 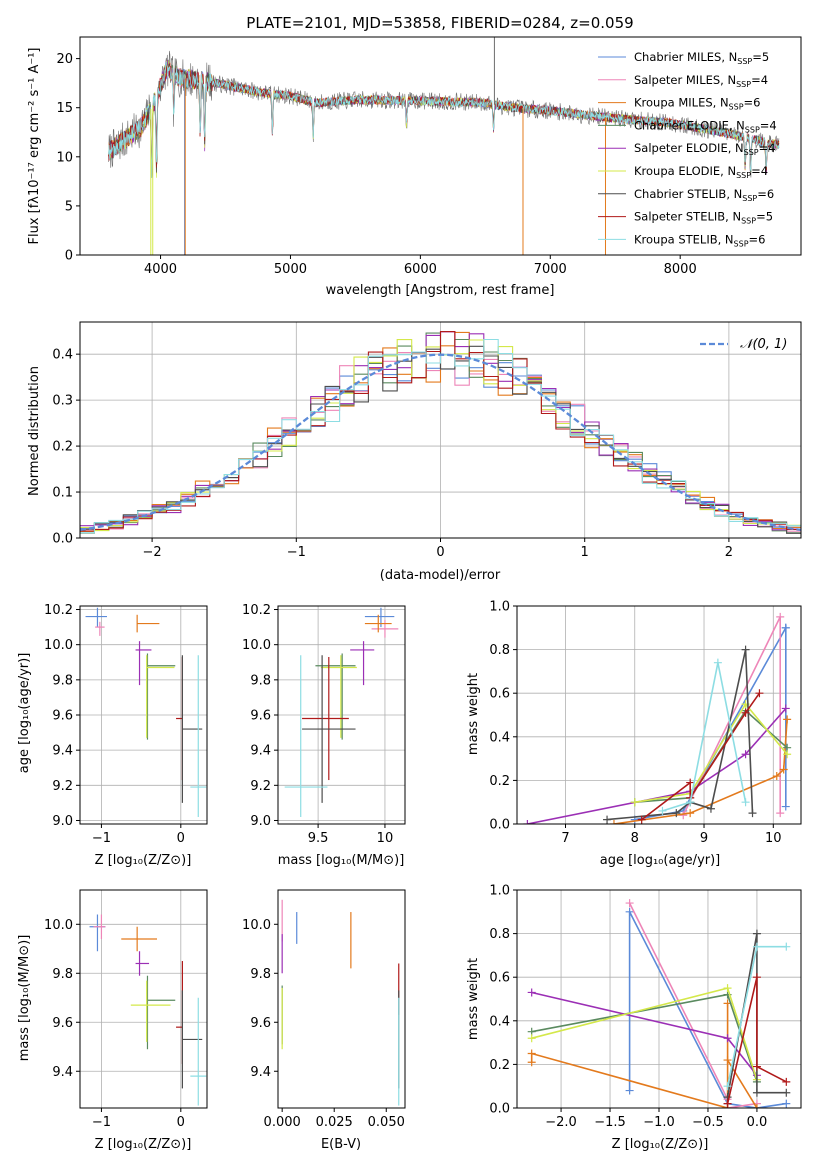 I want to click on y-tick-label: 0.2, so click(x=62, y=447).